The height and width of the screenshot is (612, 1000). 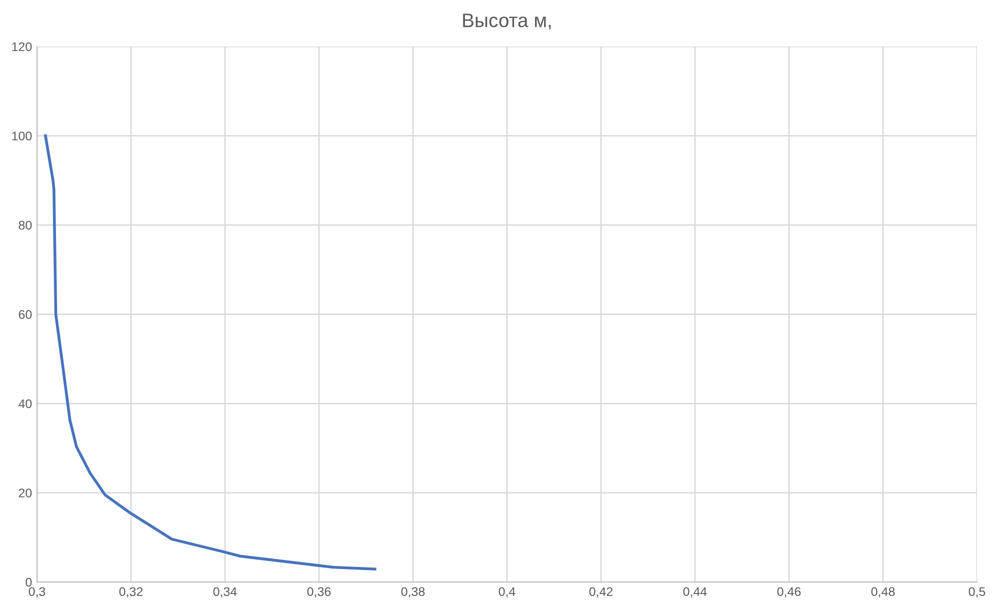 What do you see at coordinates (413, 592) in the screenshot?
I see `x-tick-label: 0,38` at bounding box center [413, 592].